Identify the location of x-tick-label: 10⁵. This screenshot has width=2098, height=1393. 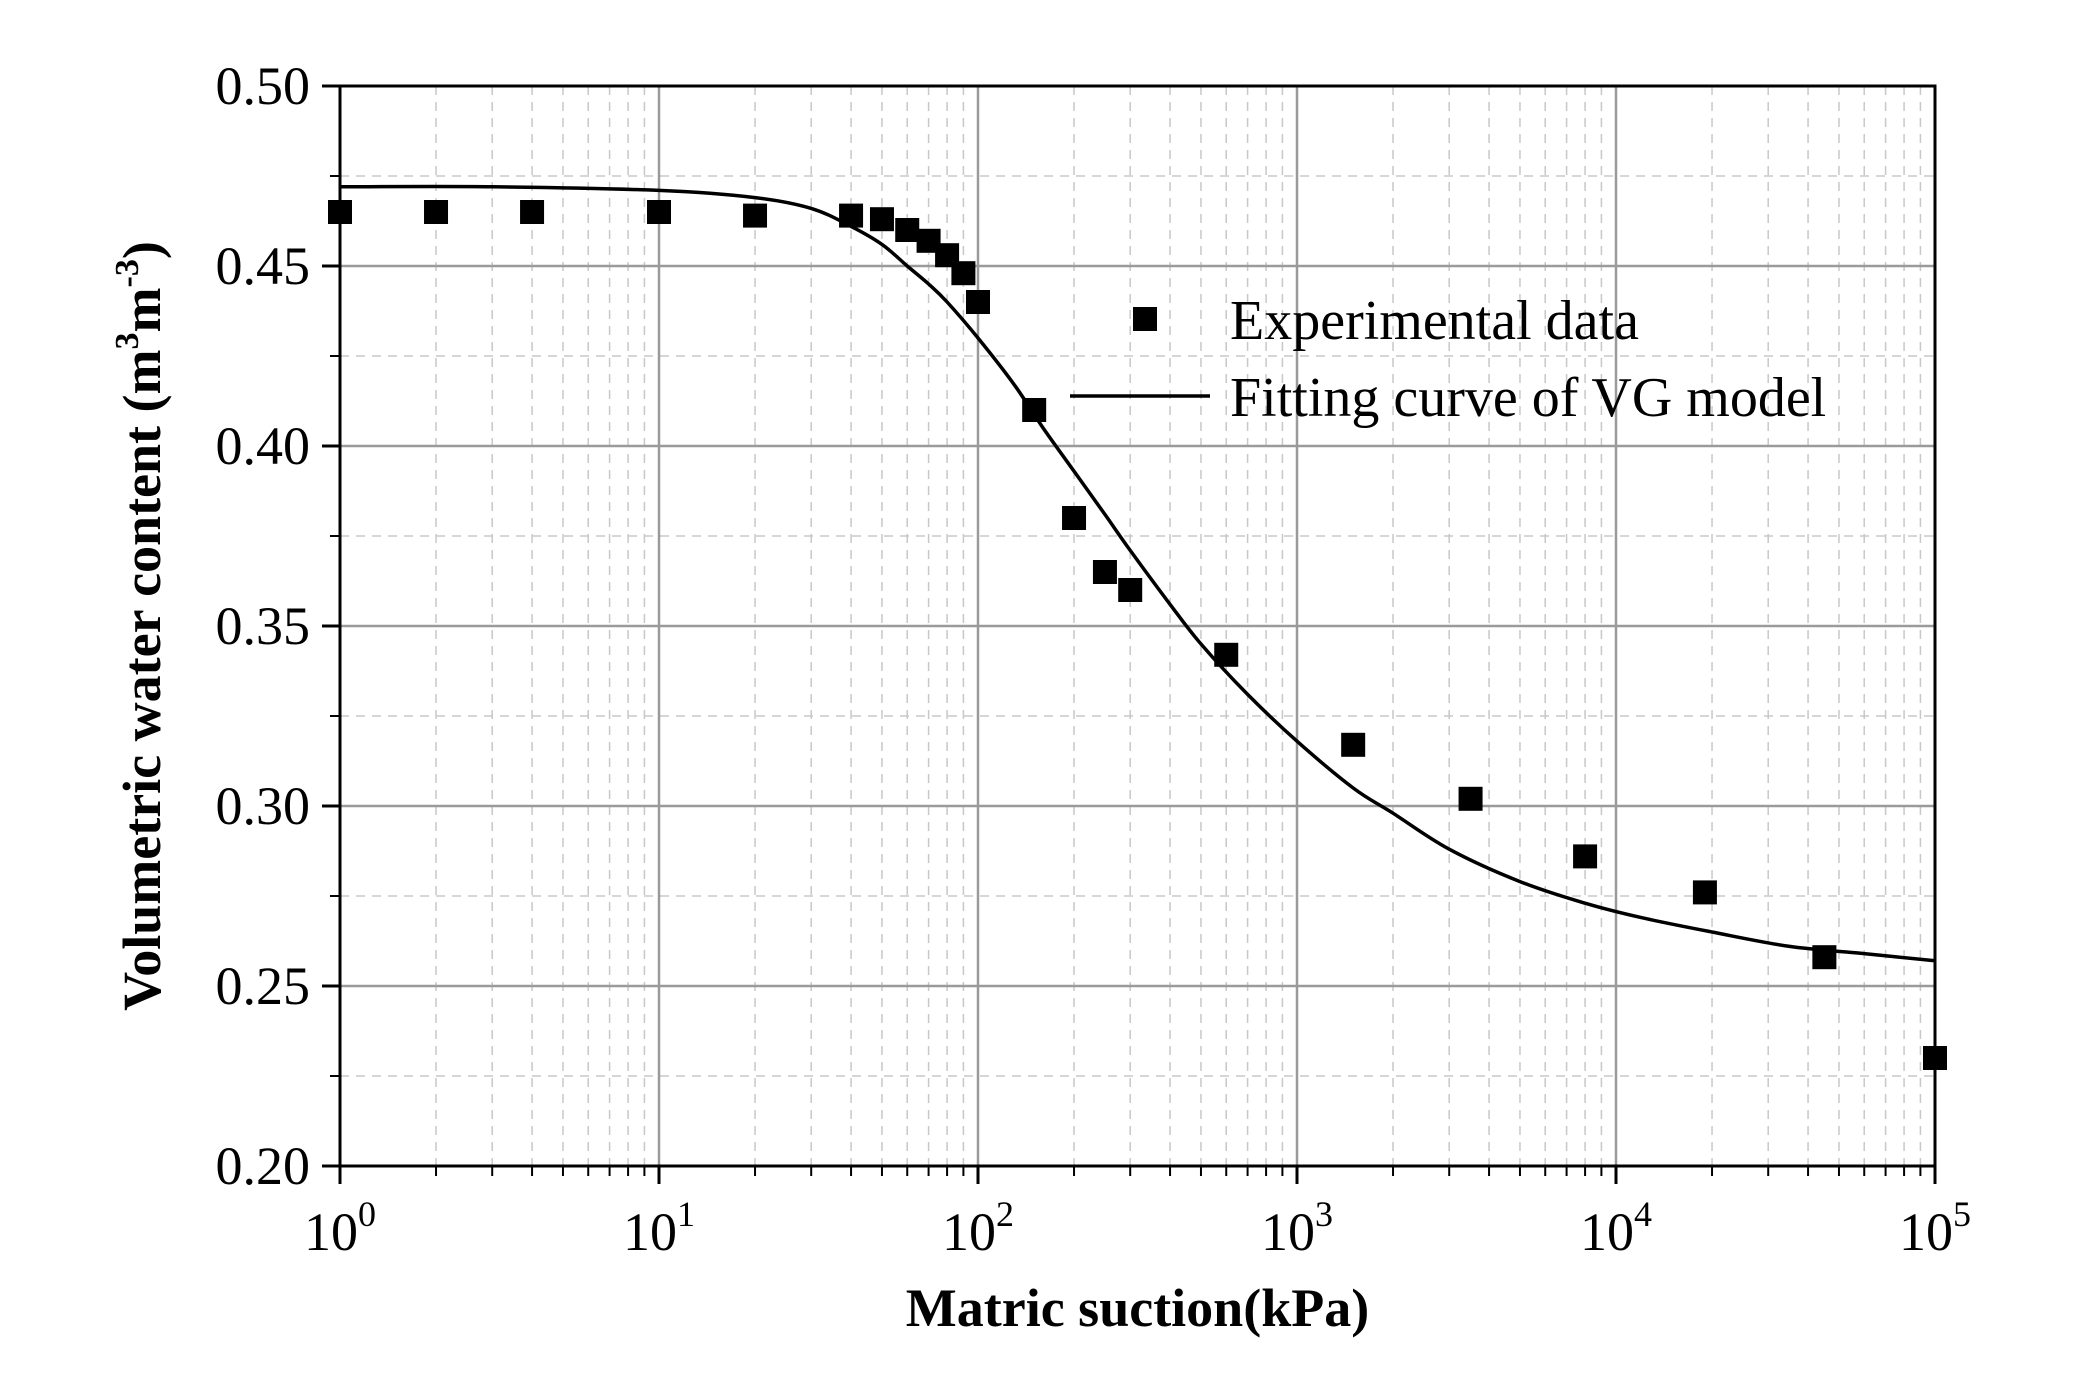
(1935, 1228).